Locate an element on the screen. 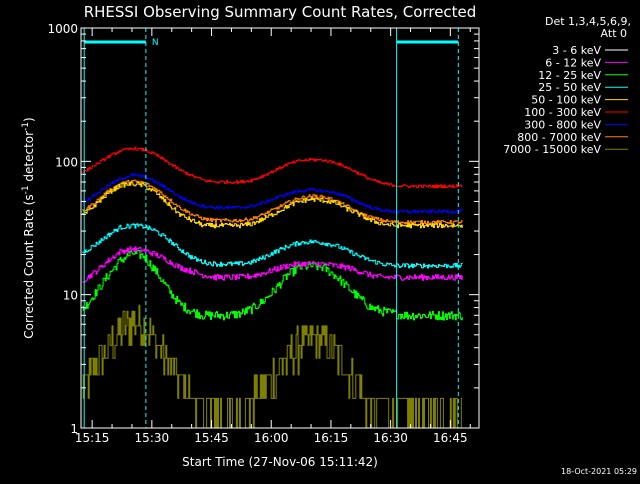 Image resolution: width=640 pixels, height=484 pixels. y-tick-label: 1000 is located at coordinates (62, 29).